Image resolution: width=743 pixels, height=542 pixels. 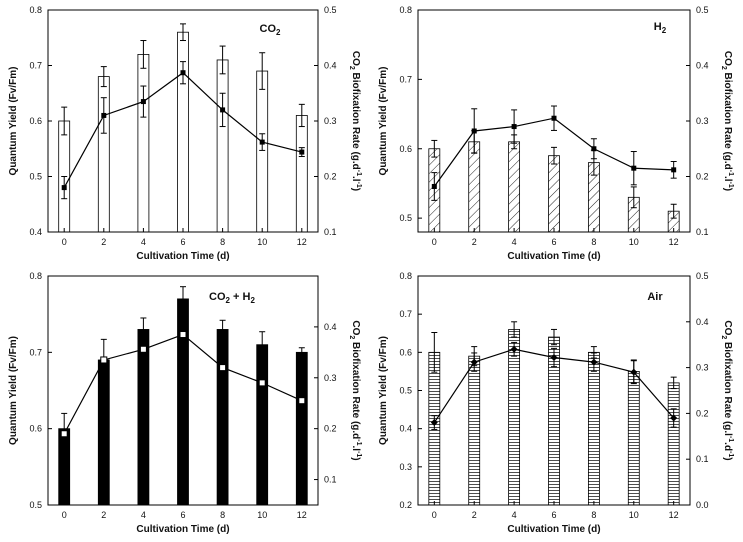 I want to click on y2-axis-label: CO2 Biofixation Rate (g.l-1.d-1), so click(x=727, y=390).